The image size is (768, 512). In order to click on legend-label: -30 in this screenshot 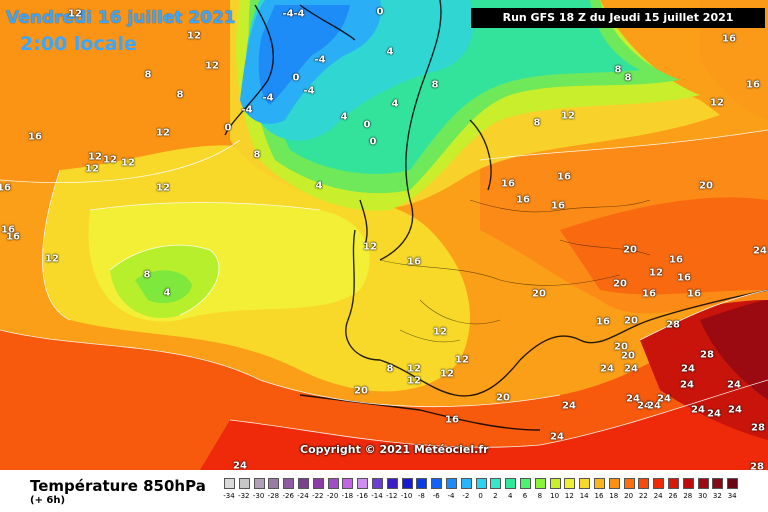, I will do `click(258, 496)`.